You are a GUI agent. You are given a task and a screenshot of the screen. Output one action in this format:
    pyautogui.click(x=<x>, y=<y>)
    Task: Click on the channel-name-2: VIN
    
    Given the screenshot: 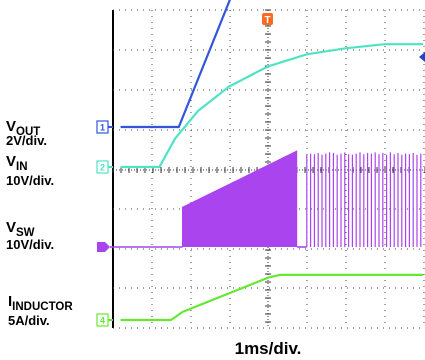 What is the action you would take?
    pyautogui.click(x=17, y=163)
    